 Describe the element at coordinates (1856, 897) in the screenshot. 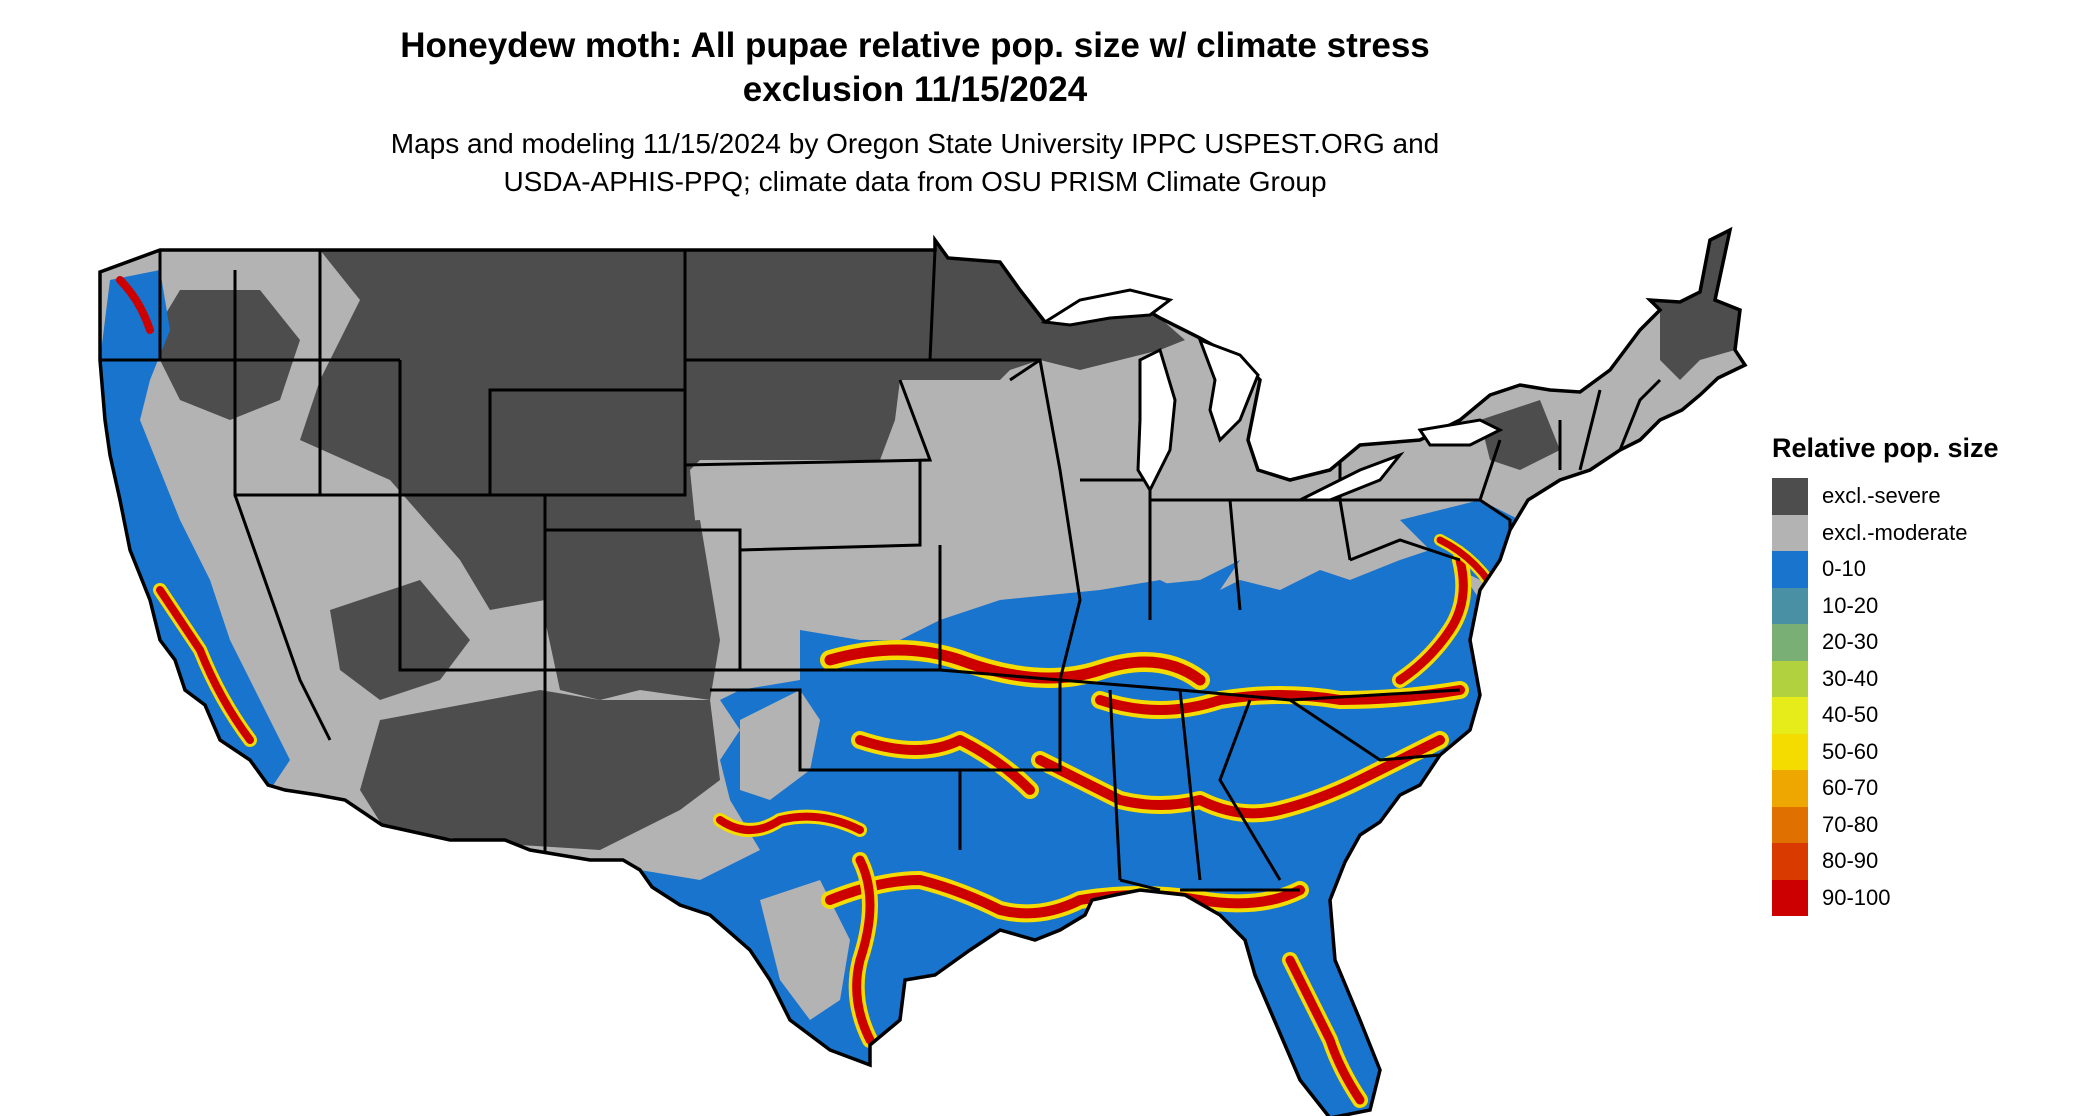

I see `legend-label: 90-100` at that location.